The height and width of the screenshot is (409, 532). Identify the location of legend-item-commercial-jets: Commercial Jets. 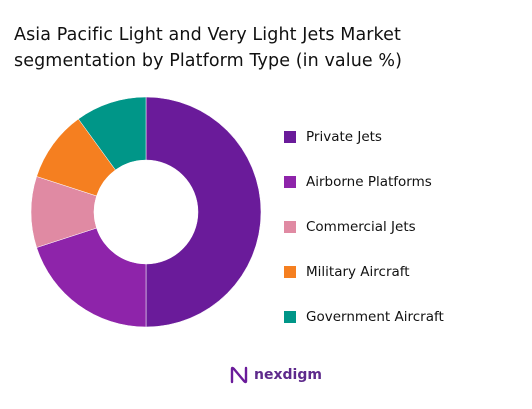
(364, 226).